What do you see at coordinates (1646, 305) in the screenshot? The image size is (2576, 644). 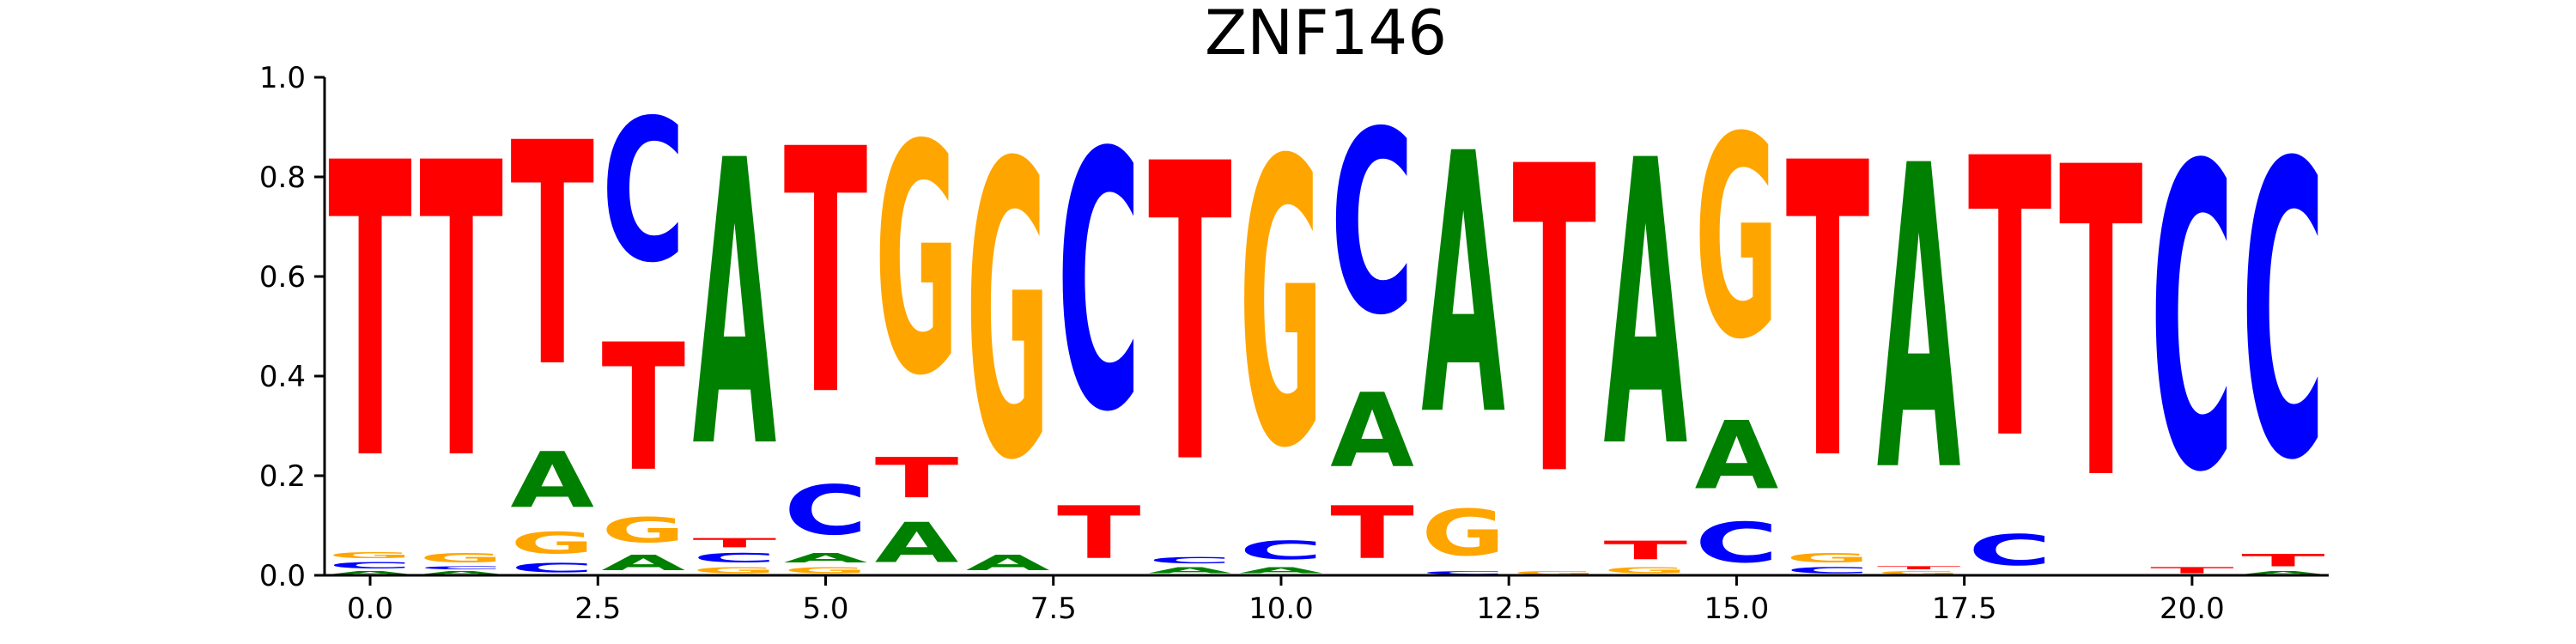 I see `logo-letter-A-pos-14: A` at bounding box center [1646, 305].